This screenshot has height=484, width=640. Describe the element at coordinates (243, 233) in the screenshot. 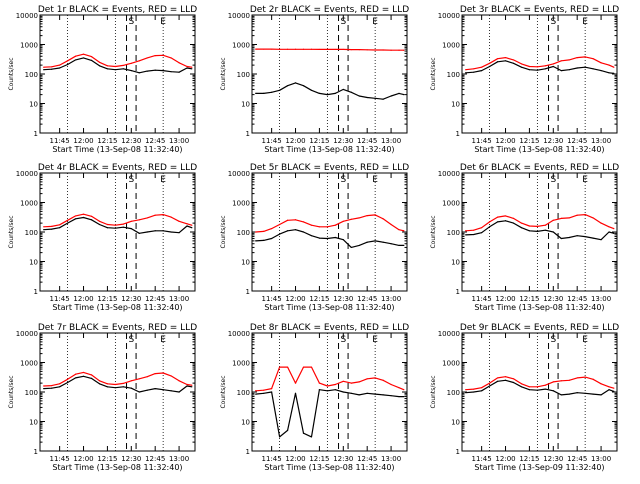

I see `y-tick-label: 100` at that location.